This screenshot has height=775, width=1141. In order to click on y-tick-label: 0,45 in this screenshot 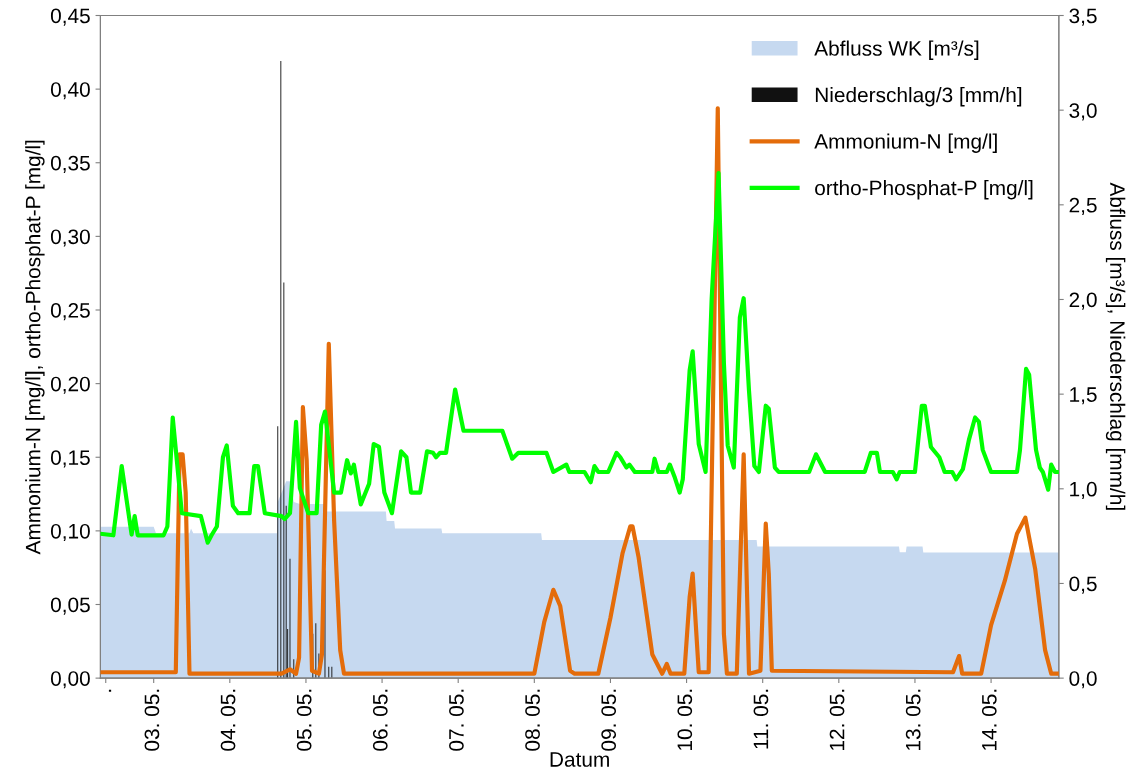, I will do `click(70, 17)`.